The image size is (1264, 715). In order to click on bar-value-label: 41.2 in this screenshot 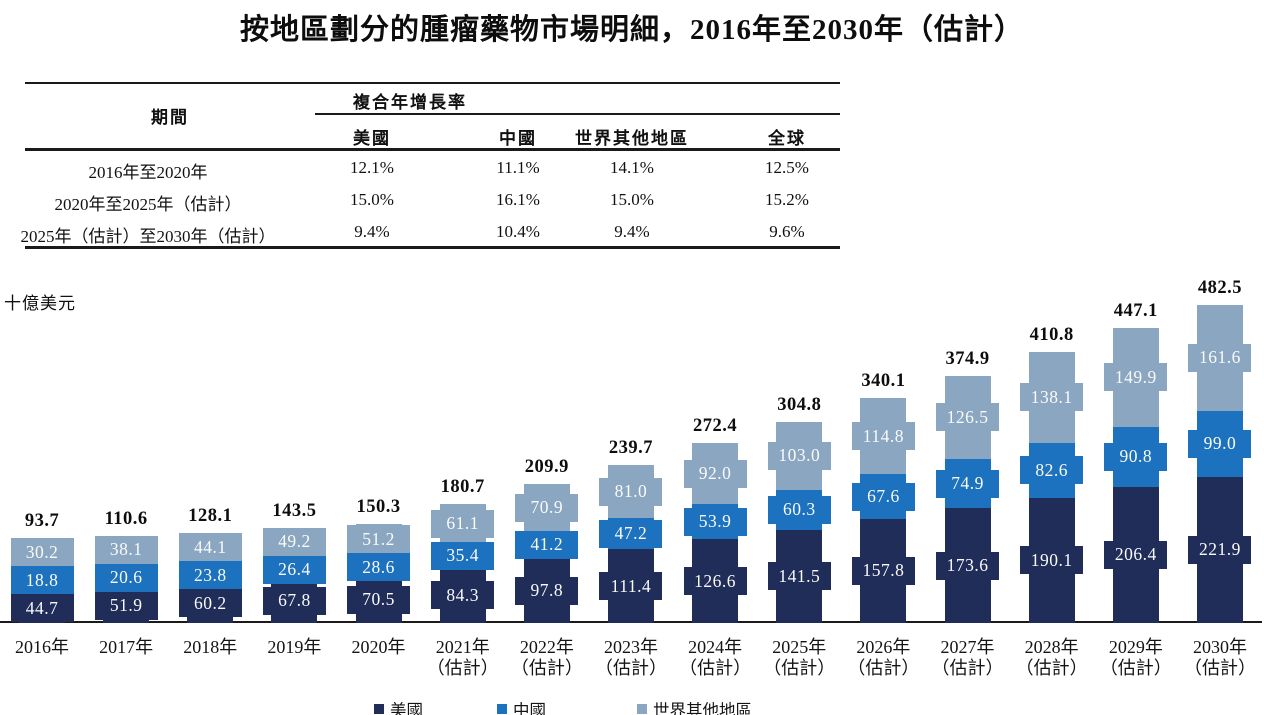, I will do `click(547, 544)`.